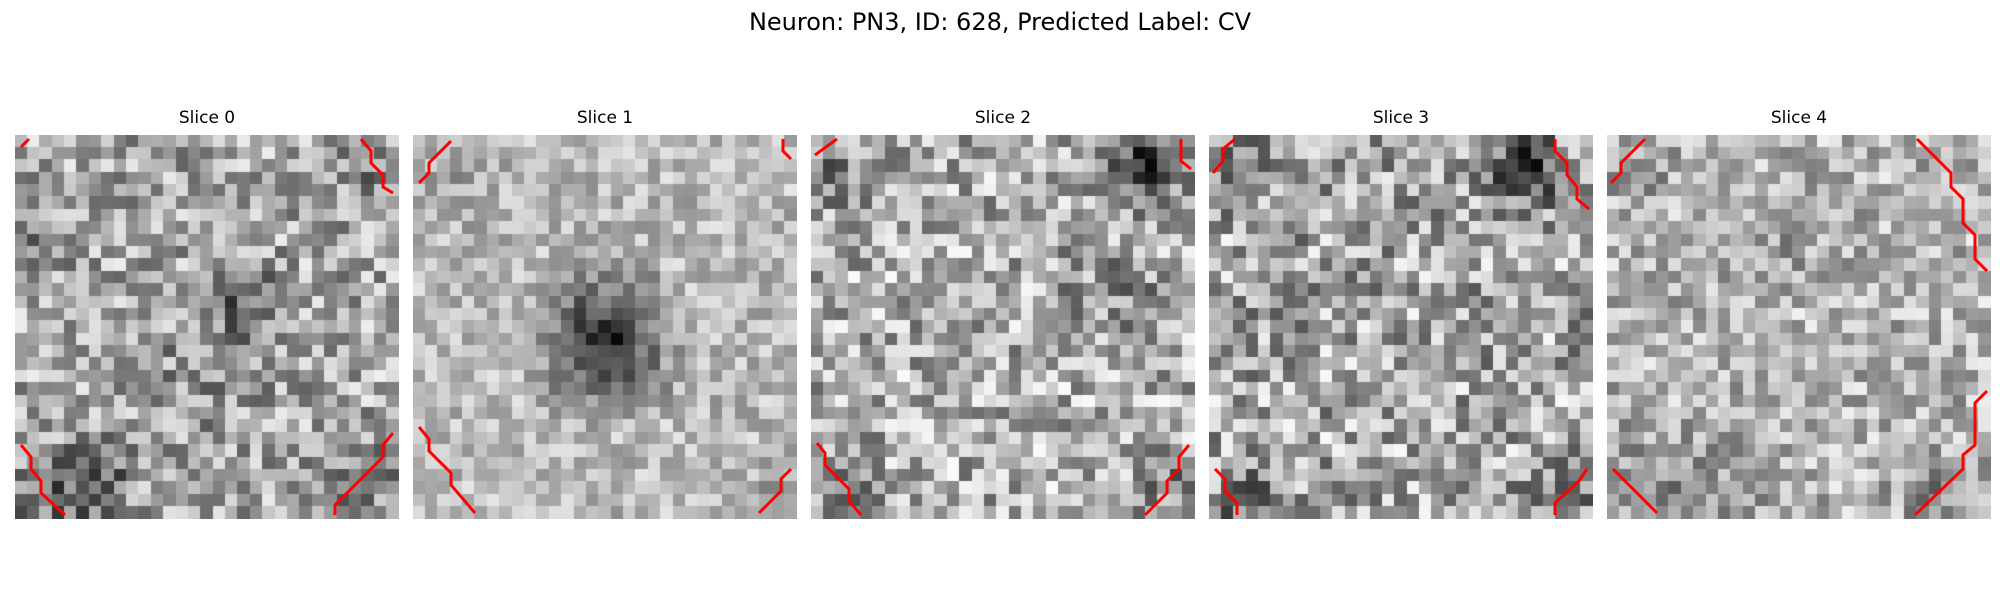 This screenshot has height=600, width=2000. What do you see at coordinates (1003, 118) in the screenshot?
I see `slice-title: Slice 2` at bounding box center [1003, 118].